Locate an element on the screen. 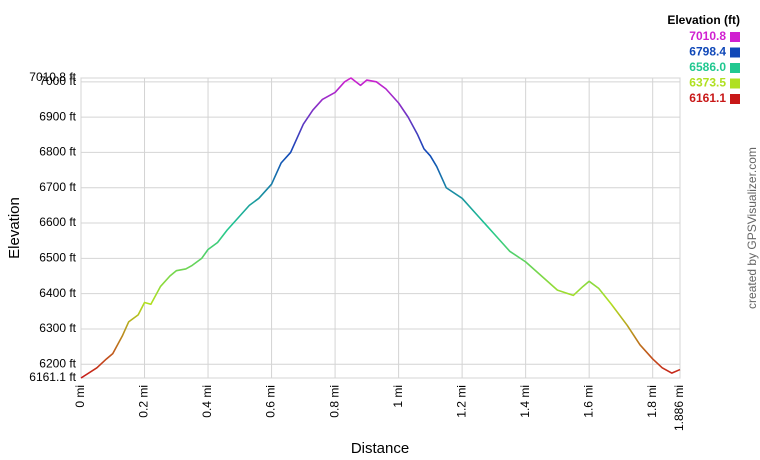  y-axis-label: Elevation is located at coordinates (14, 228).